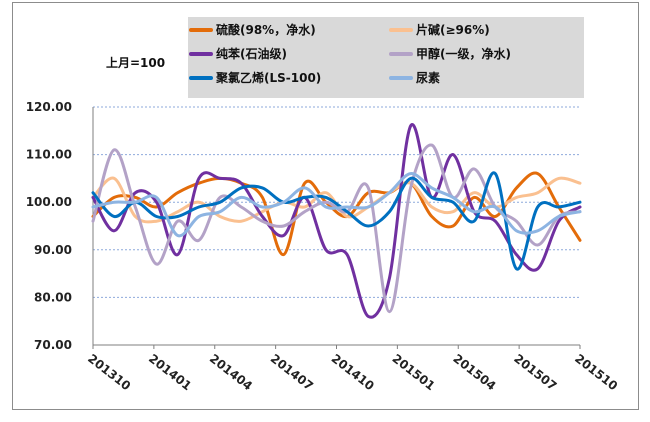  What do you see at coordinates (292, 372) in the screenshot?
I see `x-tick-label: 201407` at bounding box center [292, 372].